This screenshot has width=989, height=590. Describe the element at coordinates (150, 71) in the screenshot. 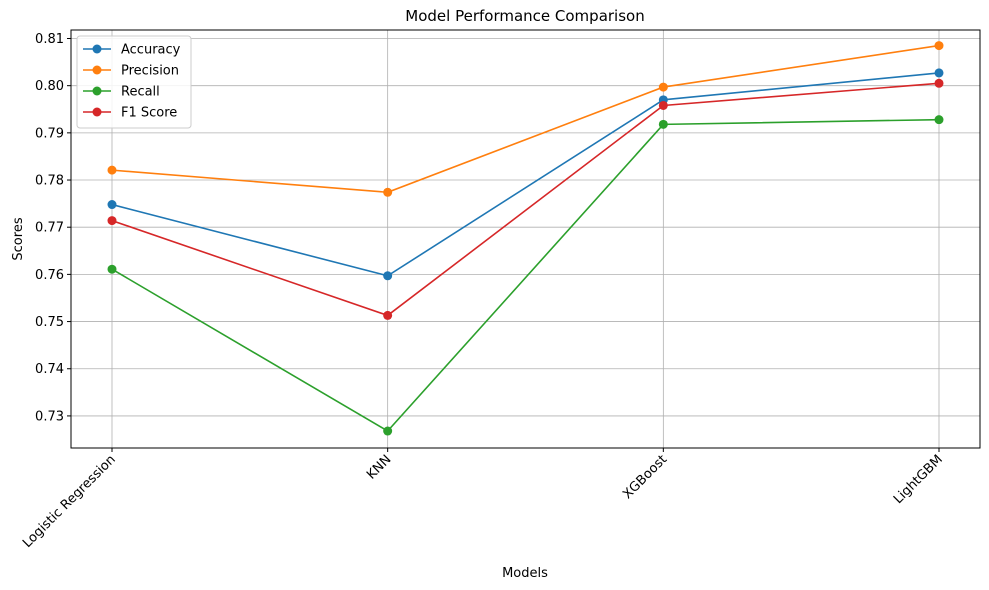

I see `legend-label: Precision` at that location.